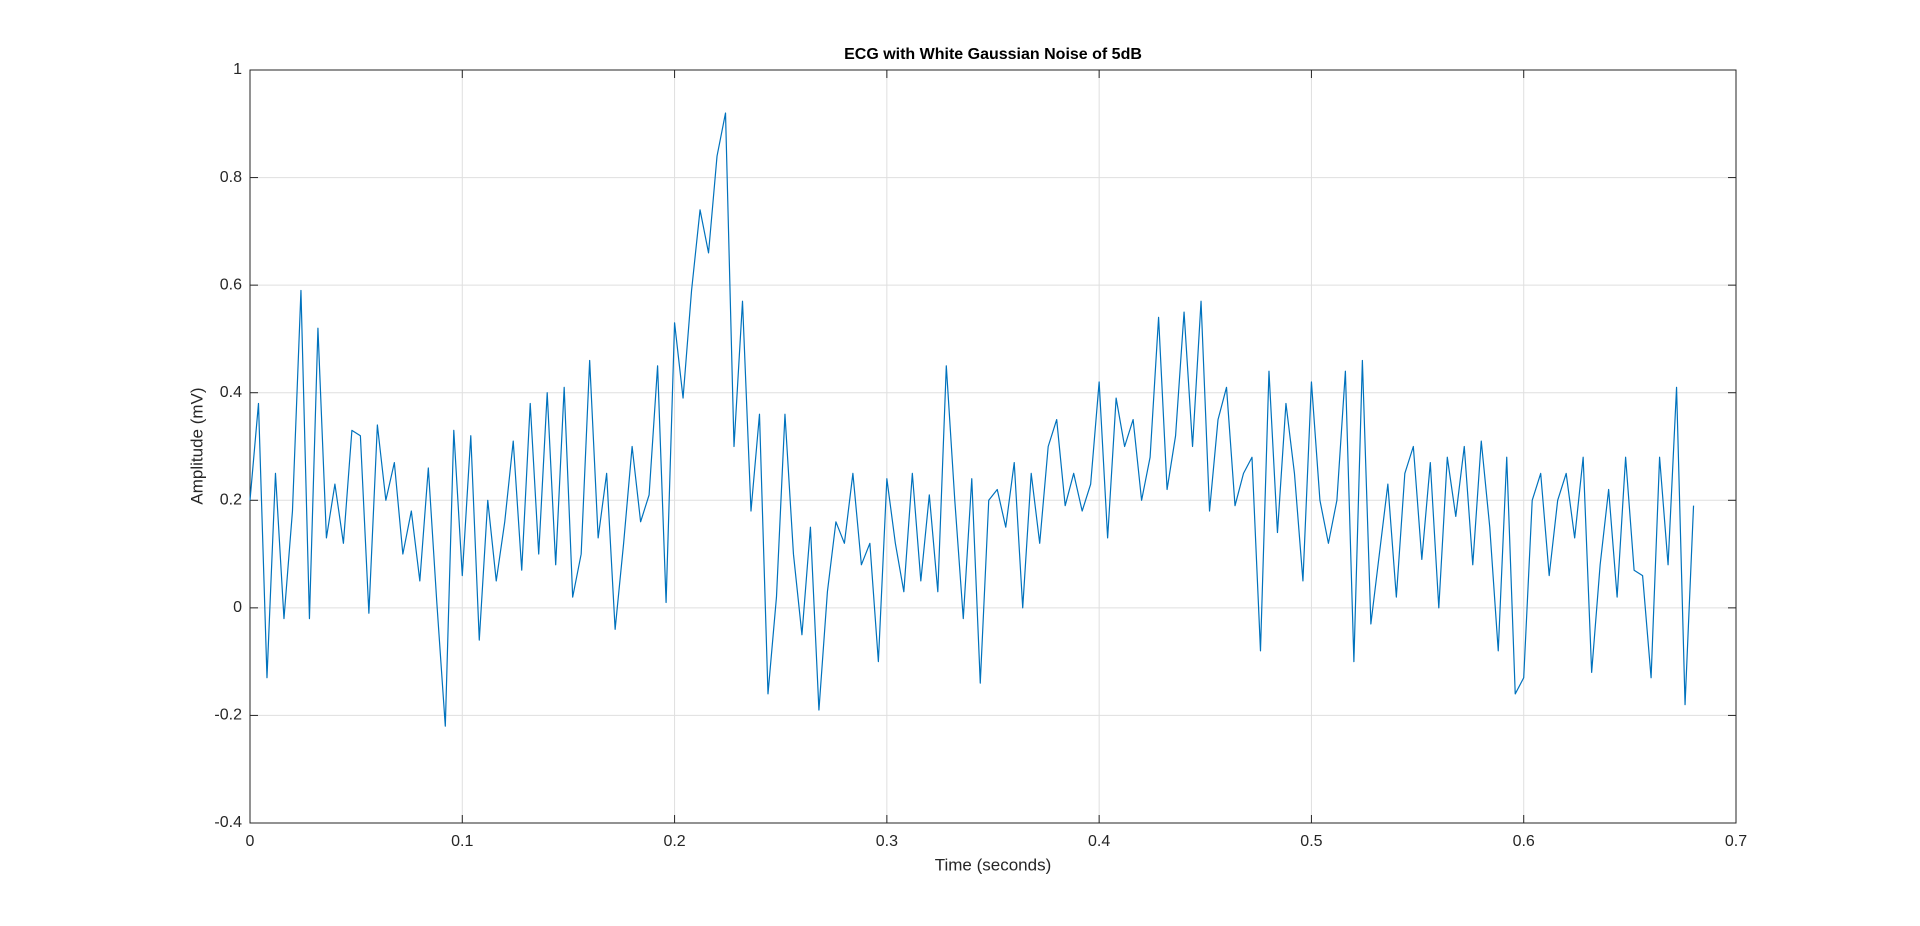  Describe the element at coordinates (993, 54) in the screenshot. I see `chart-title: ECG with White Gaussian Noise of 5dB` at that location.